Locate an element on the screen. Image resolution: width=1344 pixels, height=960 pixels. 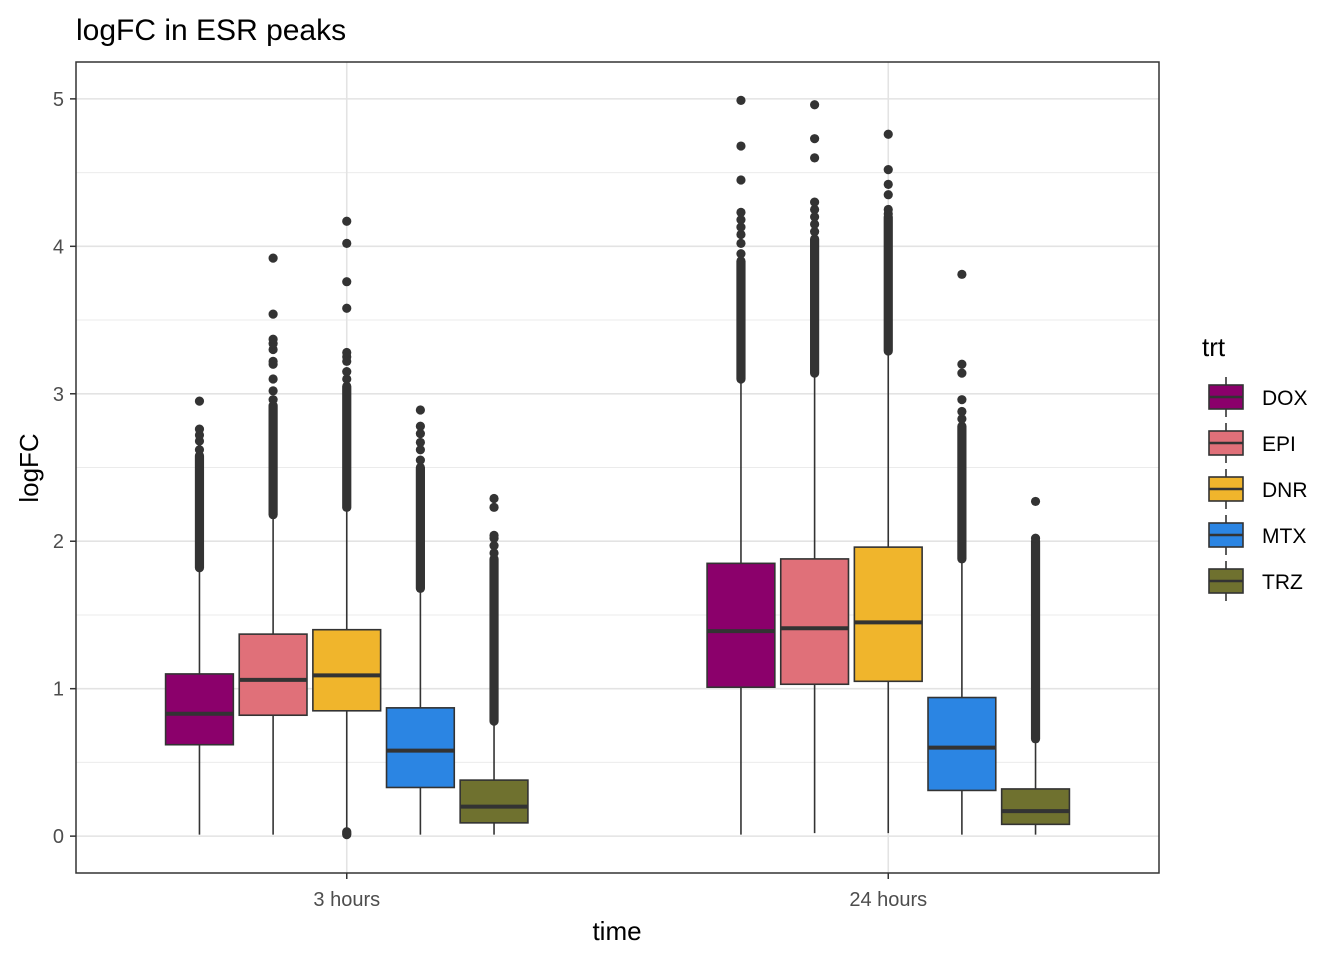
legend-title: trt is located at coordinates (1214, 347).